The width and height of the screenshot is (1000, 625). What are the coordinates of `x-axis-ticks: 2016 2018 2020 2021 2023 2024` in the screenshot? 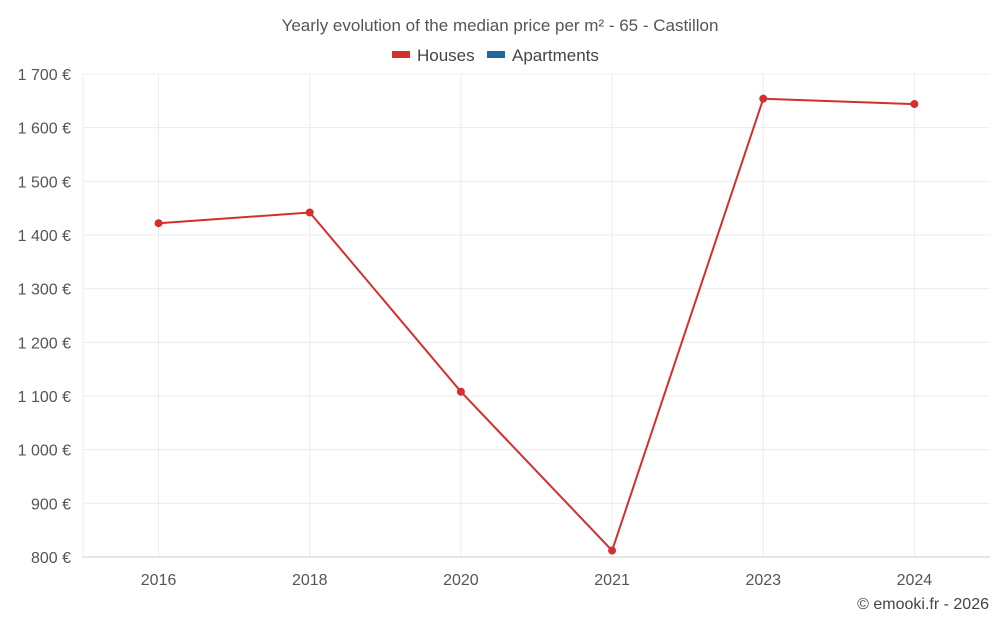 It's located at (537, 580).